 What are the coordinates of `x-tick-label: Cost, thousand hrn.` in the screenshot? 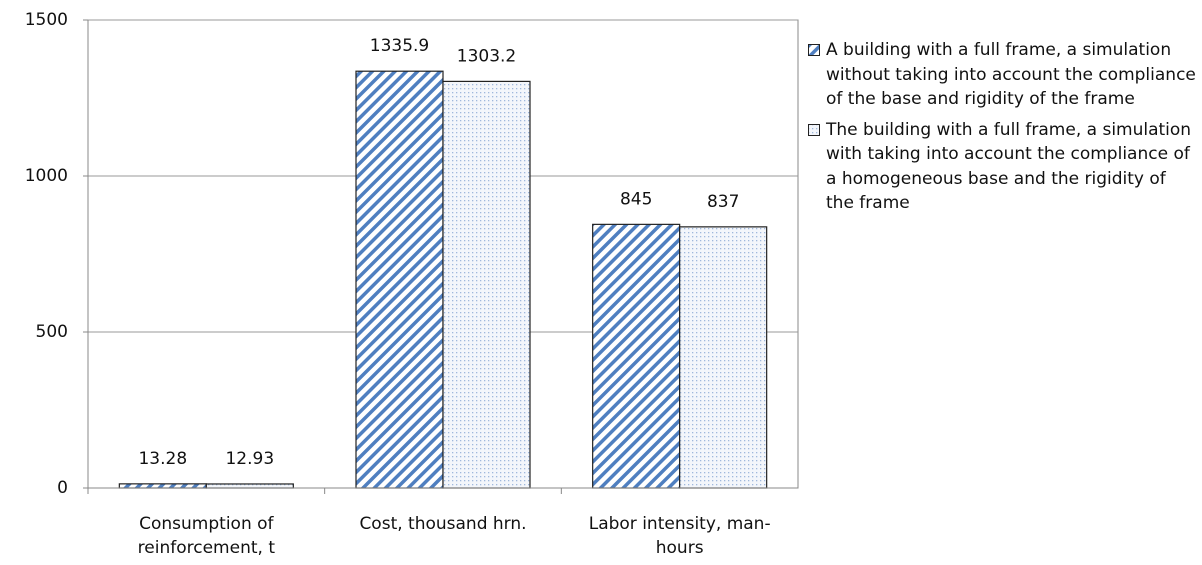 It's located at (443, 524).